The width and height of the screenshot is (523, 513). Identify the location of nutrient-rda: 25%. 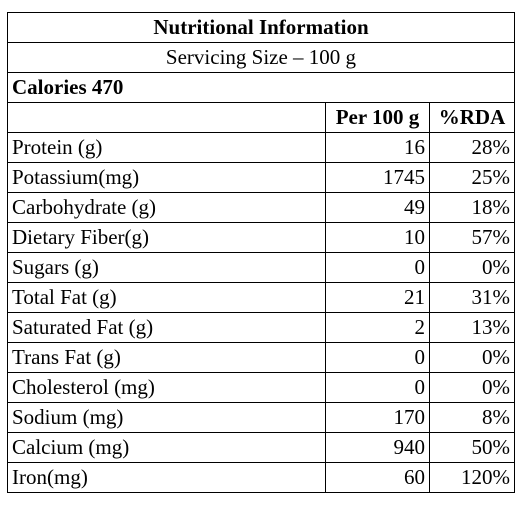
(472, 177).